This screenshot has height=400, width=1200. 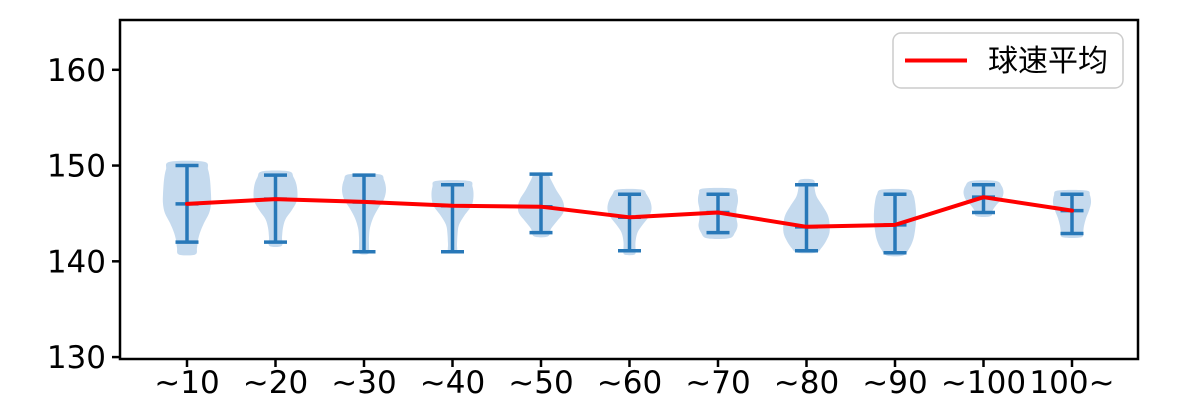 I want to click on x-tick-label-~70: ~70, so click(x=717, y=382).